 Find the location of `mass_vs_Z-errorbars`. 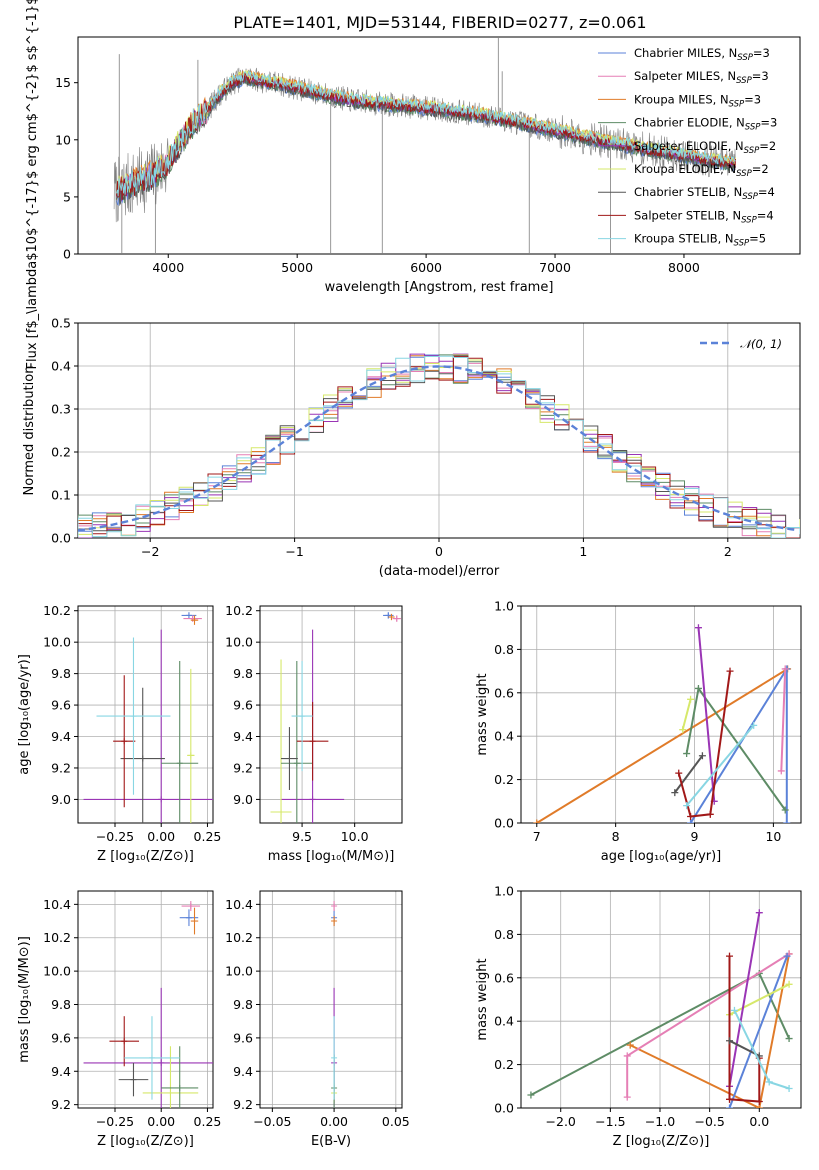

mass_vs_Z-errorbars is located at coordinates (148, 1004).